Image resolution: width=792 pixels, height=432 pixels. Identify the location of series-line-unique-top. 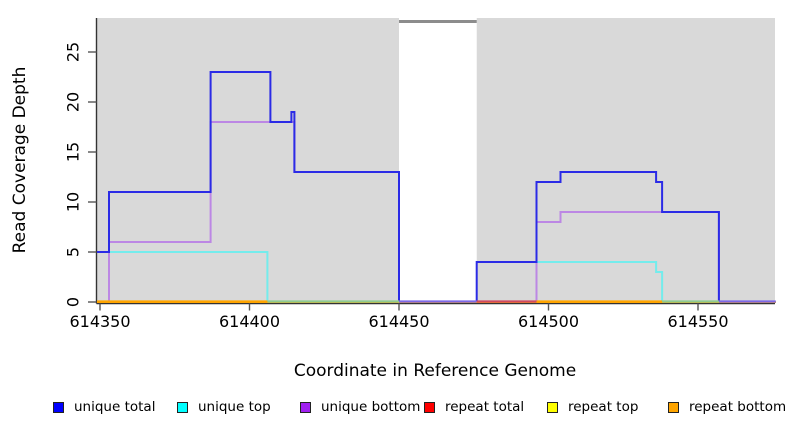
(436, 277).